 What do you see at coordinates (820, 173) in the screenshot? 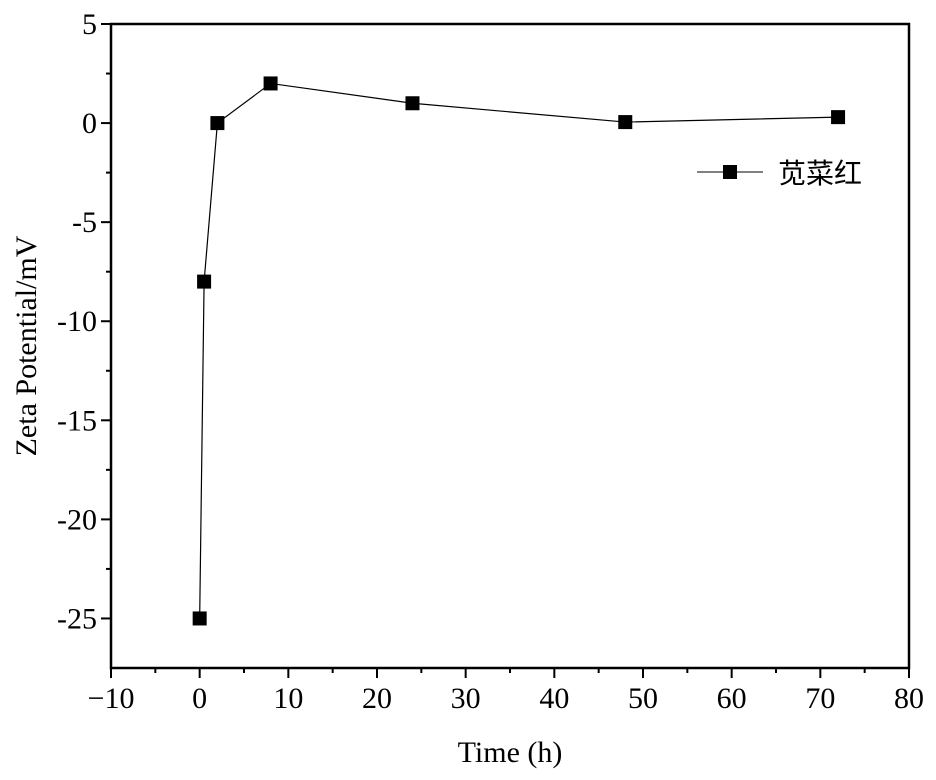
I see `legend-label: 苋菜红` at bounding box center [820, 173].